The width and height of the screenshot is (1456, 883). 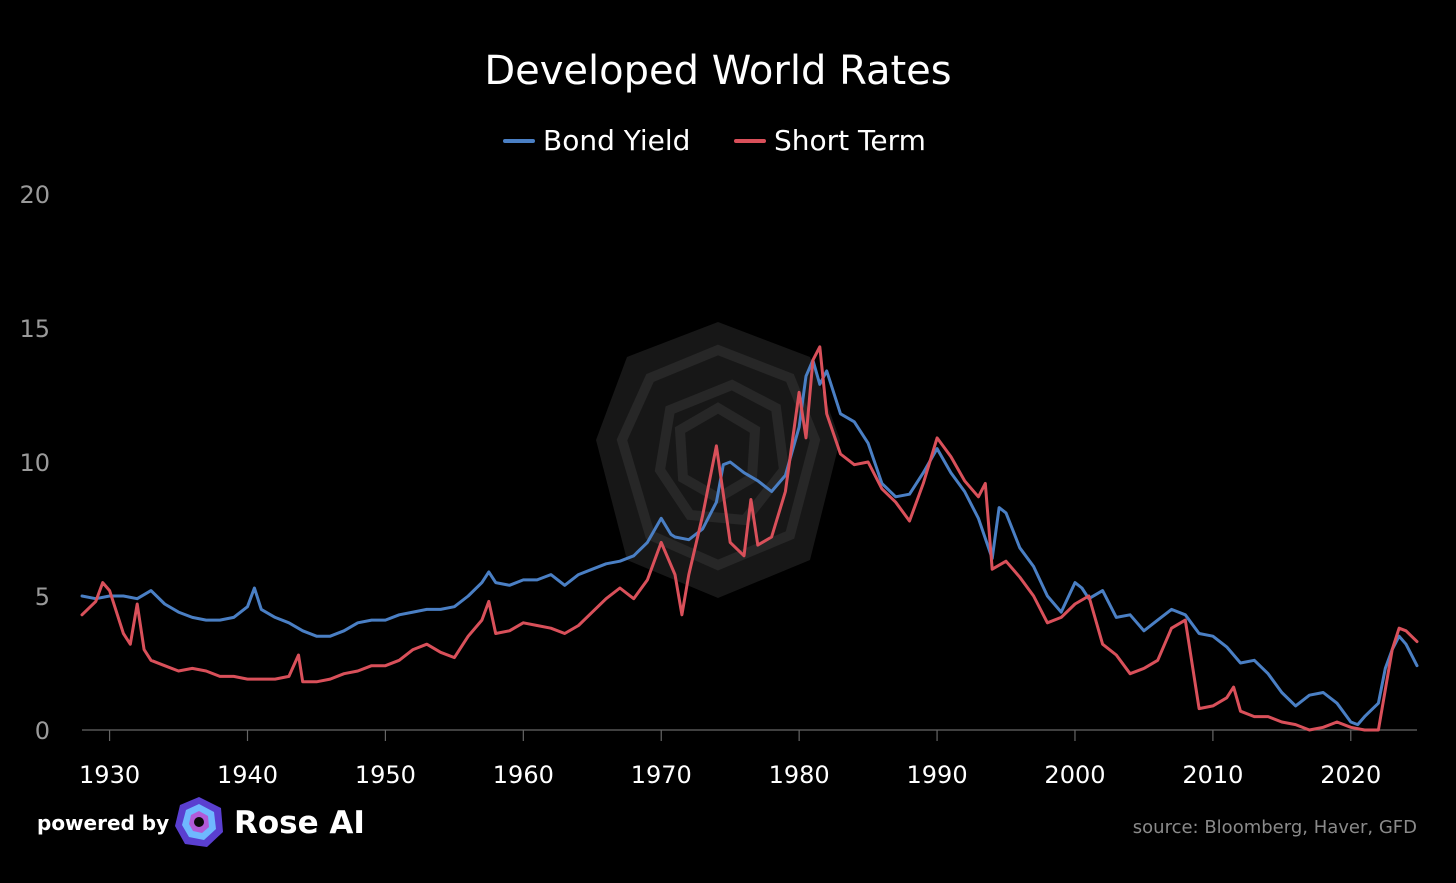 What do you see at coordinates (937, 775) in the screenshot?
I see `x-tick-label: 1990` at bounding box center [937, 775].